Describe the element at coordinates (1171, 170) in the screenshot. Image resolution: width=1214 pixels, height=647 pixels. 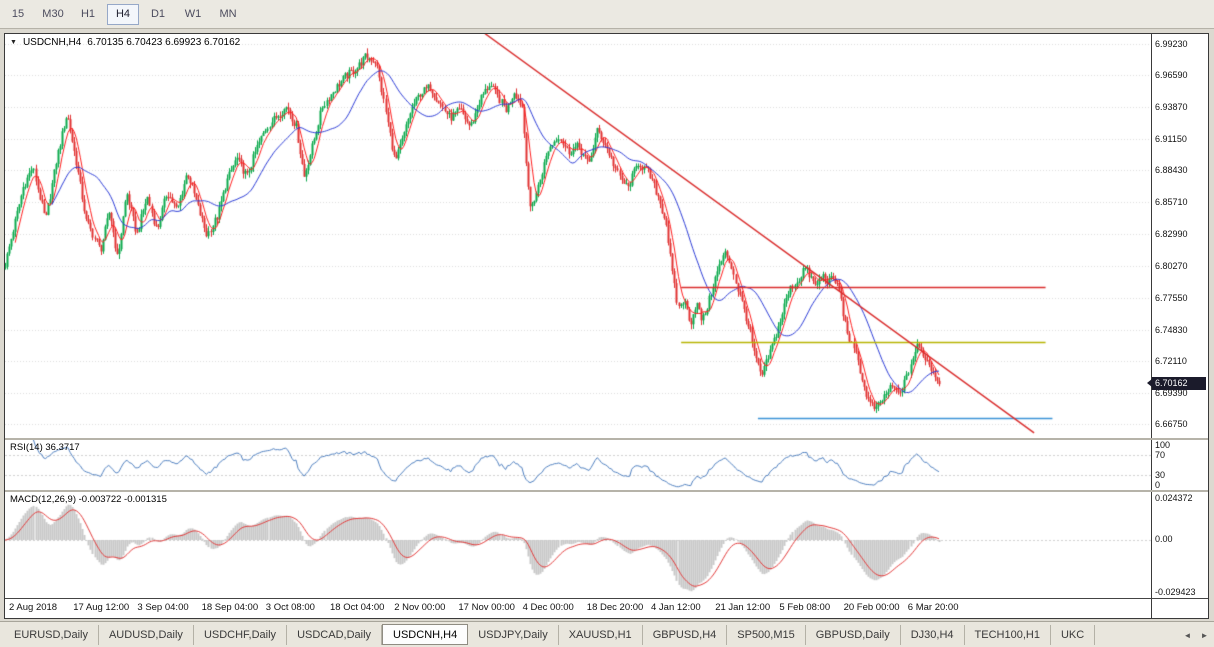
I see `price-tick-label: 6.88430` at that location.